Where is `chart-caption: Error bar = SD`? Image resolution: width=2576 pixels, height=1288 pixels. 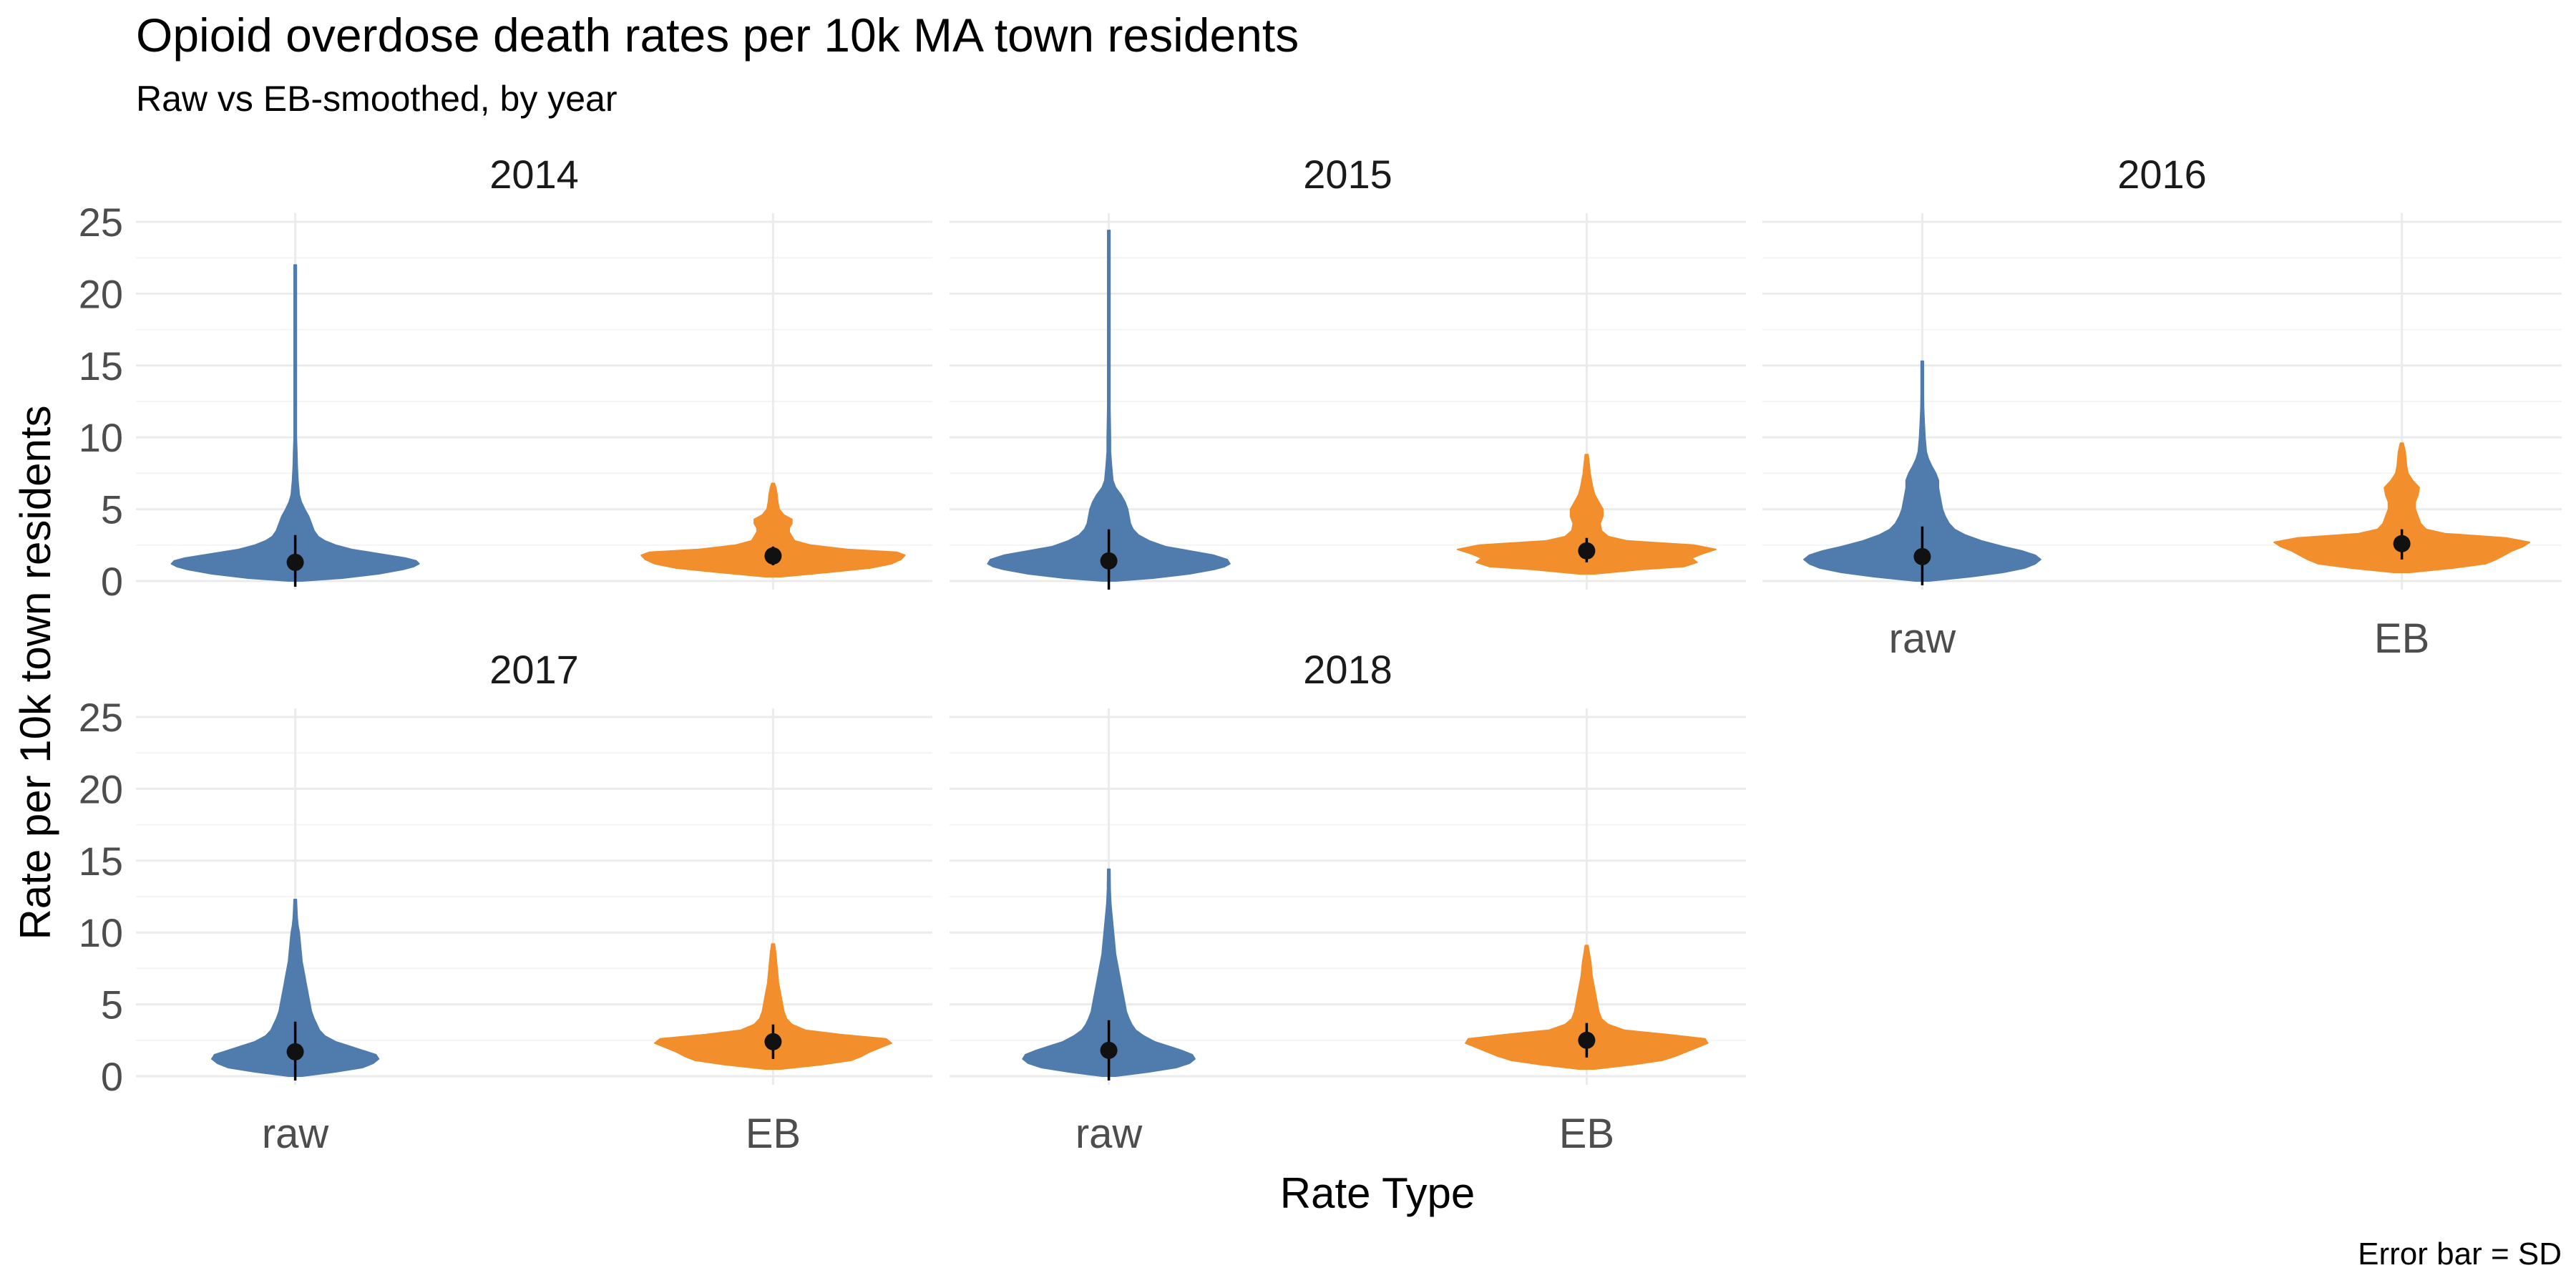 chart-caption: Error bar = SD is located at coordinates (2460, 1254).